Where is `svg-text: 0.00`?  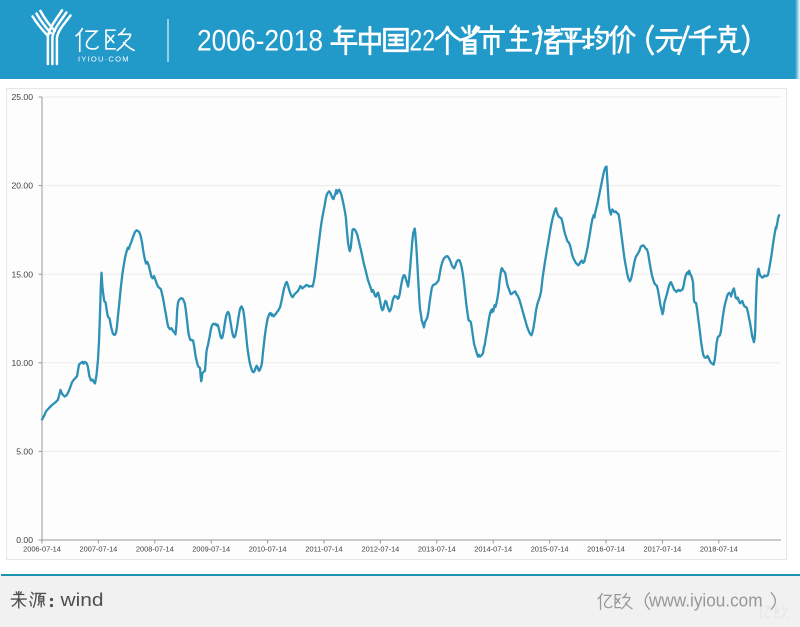
svg-text: 0.00 is located at coordinates (24, 540).